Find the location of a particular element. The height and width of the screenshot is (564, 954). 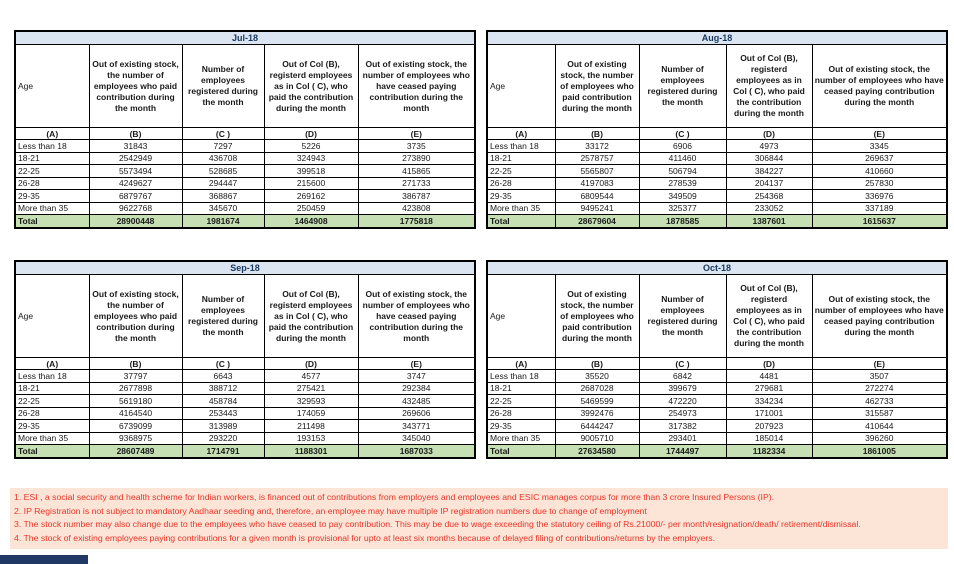

value-cell: 257830 is located at coordinates (879, 183).